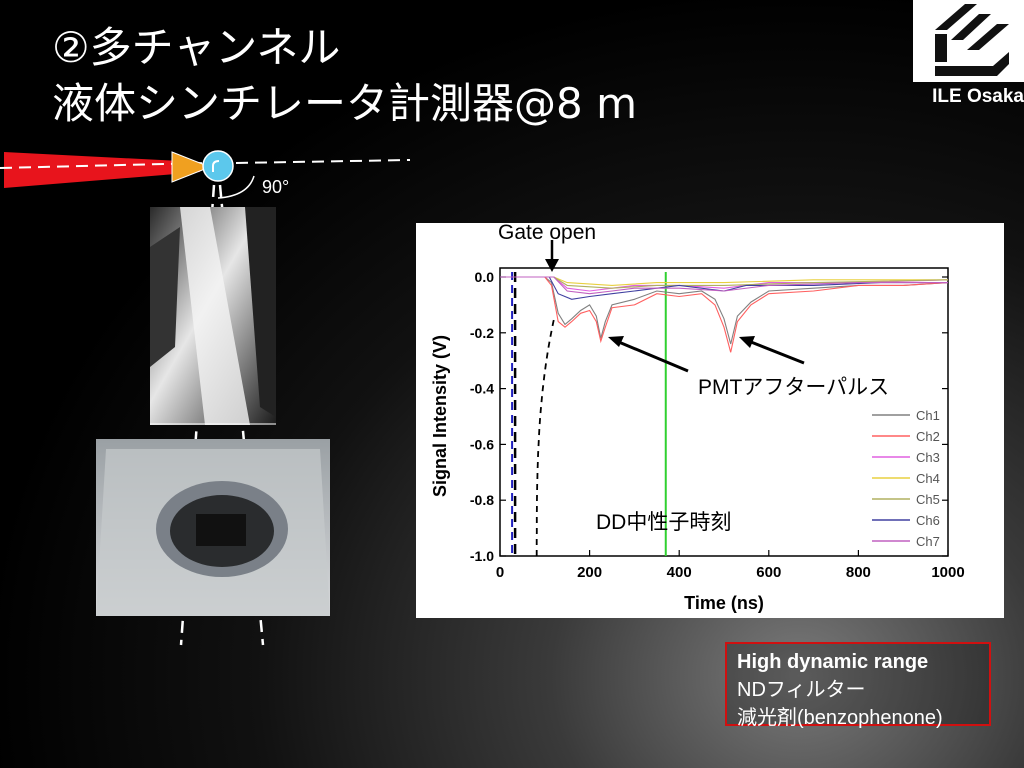 The image size is (1024, 768). Describe the element at coordinates (801, 690) in the screenshot. I see `info-line-2: NDフィルター` at that location.